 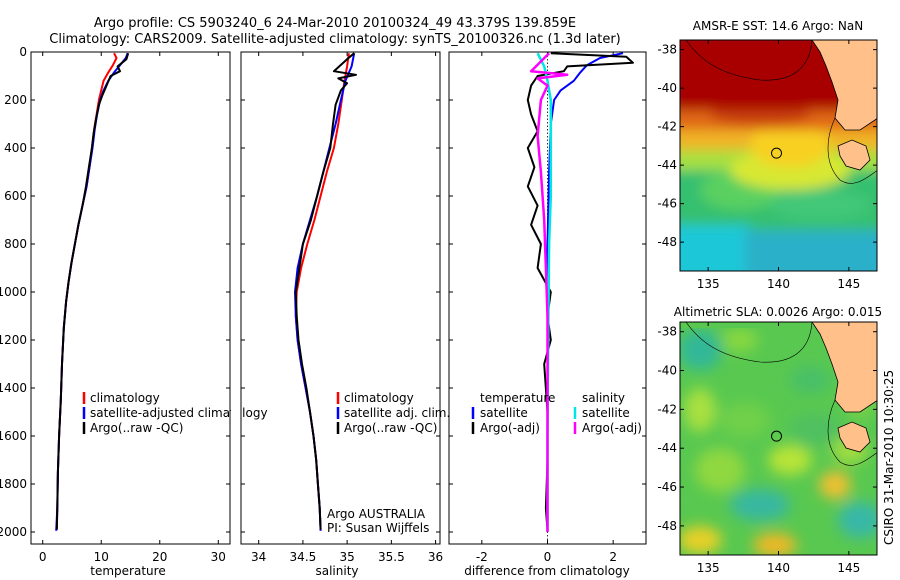 What do you see at coordinates (15, 100) in the screenshot?
I see `depth-tick-label: 200` at bounding box center [15, 100].